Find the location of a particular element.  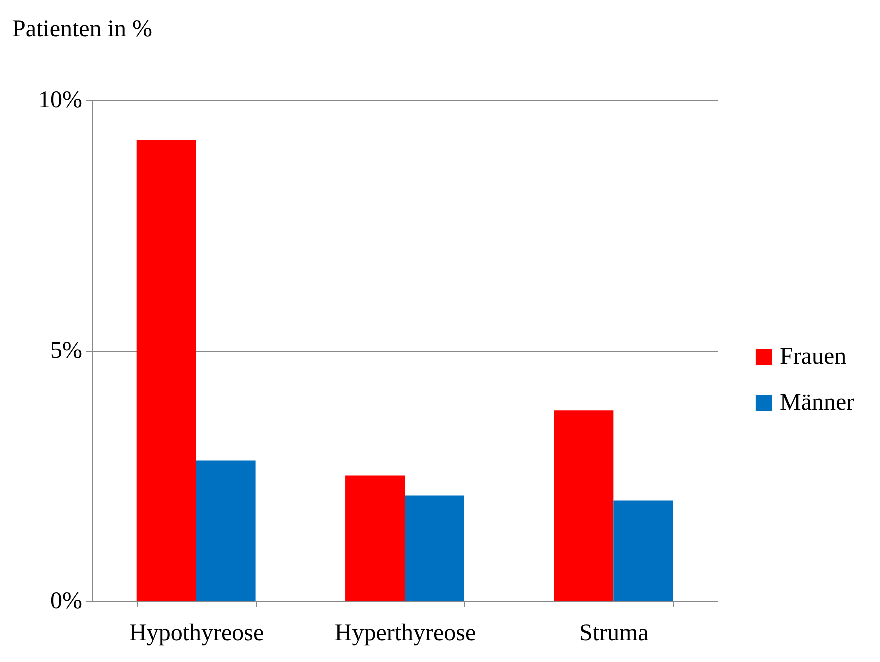

x-tick-label: Hyperthyreose is located at coordinates (405, 633).